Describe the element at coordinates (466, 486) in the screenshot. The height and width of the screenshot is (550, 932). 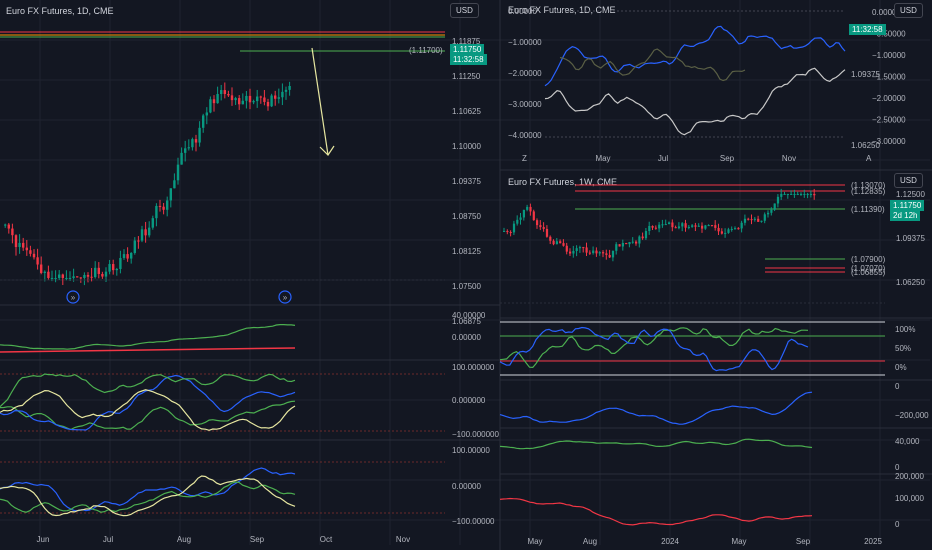
I see `osc3-tick: 0.00000` at that location.